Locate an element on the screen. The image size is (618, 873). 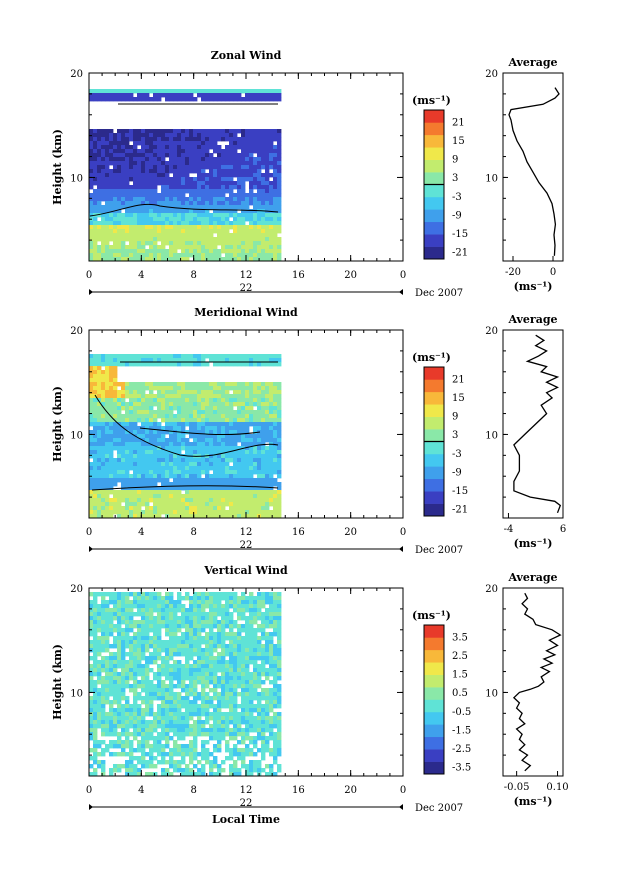
chart-title: Zonal Wind is located at coordinates (246, 55).